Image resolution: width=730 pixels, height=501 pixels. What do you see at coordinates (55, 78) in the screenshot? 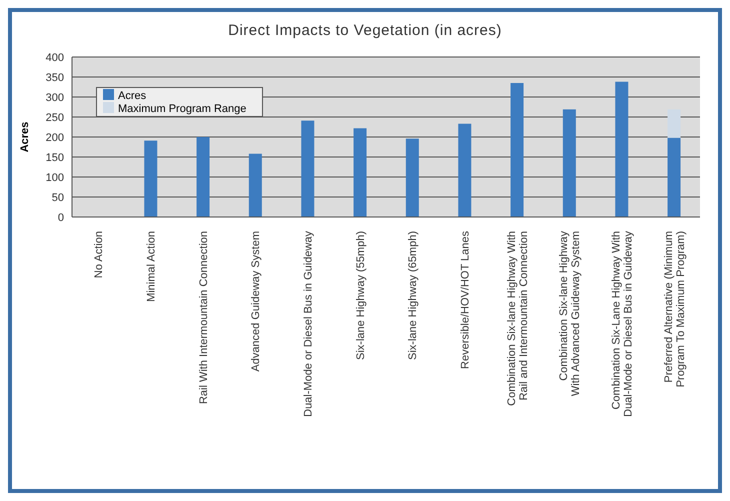
I see `y-tick-label: 350` at bounding box center [55, 78].